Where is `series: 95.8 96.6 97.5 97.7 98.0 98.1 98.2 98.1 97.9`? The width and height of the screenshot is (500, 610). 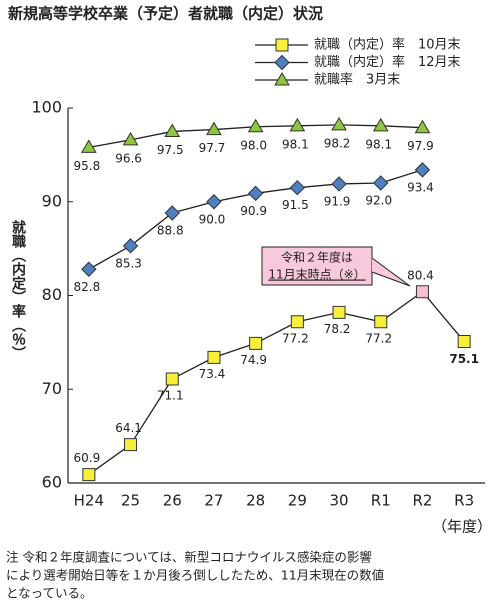 series: 95.8 96.6 97.5 97.7 98.0 98.1 98.2 98.1 97.9 is located at coordinates (253, 144).